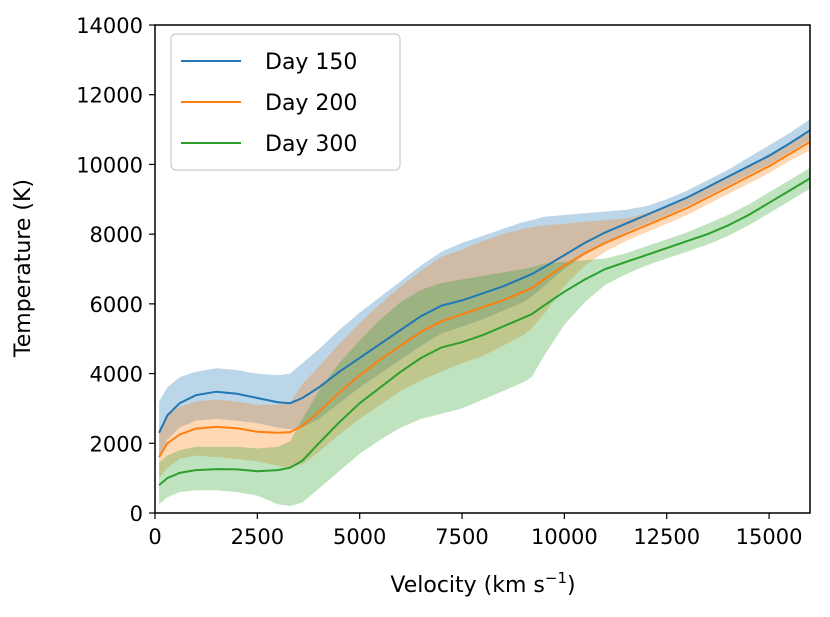 Image resolution: width=830 pixels, height=617 pixels. Describe the element at coordinates (311, 62) in the screenshot. I see `legend-label-day-150: Day 150` at that location.